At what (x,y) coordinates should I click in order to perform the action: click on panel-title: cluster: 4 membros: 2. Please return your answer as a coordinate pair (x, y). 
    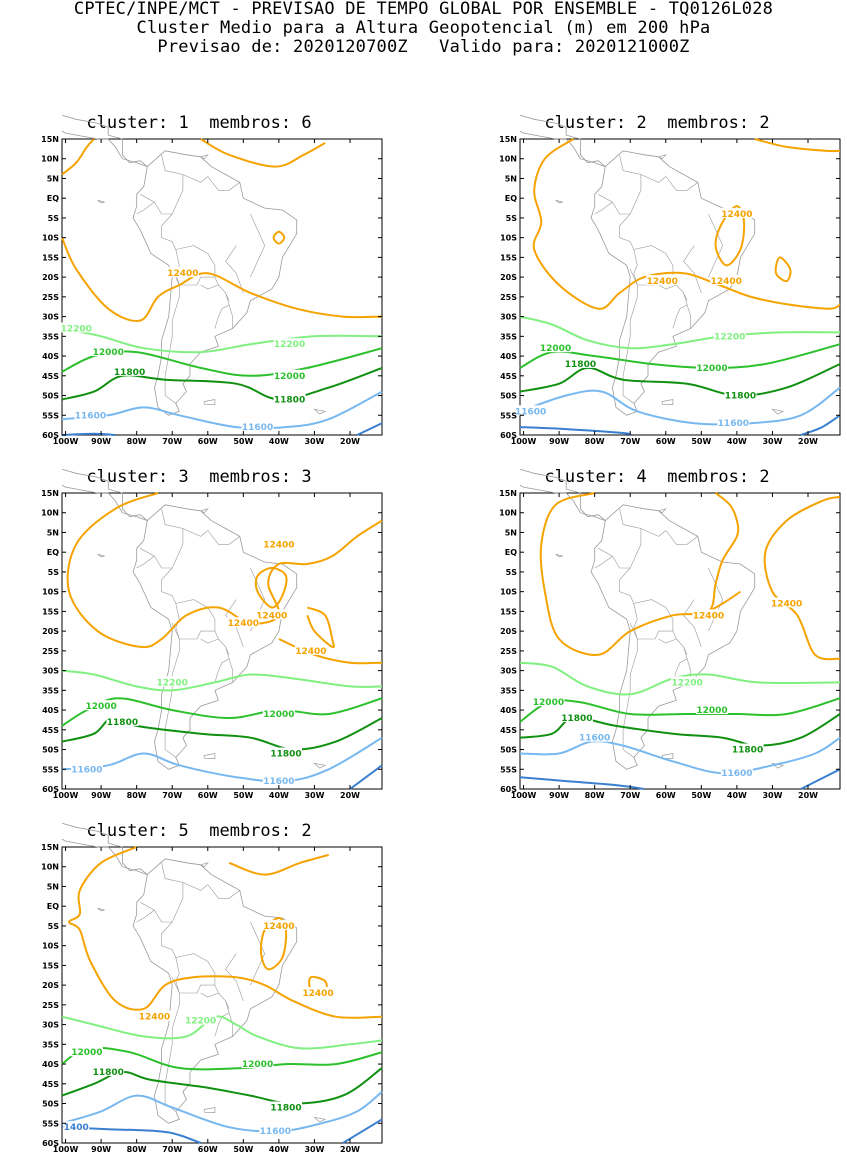
    Looking at the image, I should click on (657, 477).